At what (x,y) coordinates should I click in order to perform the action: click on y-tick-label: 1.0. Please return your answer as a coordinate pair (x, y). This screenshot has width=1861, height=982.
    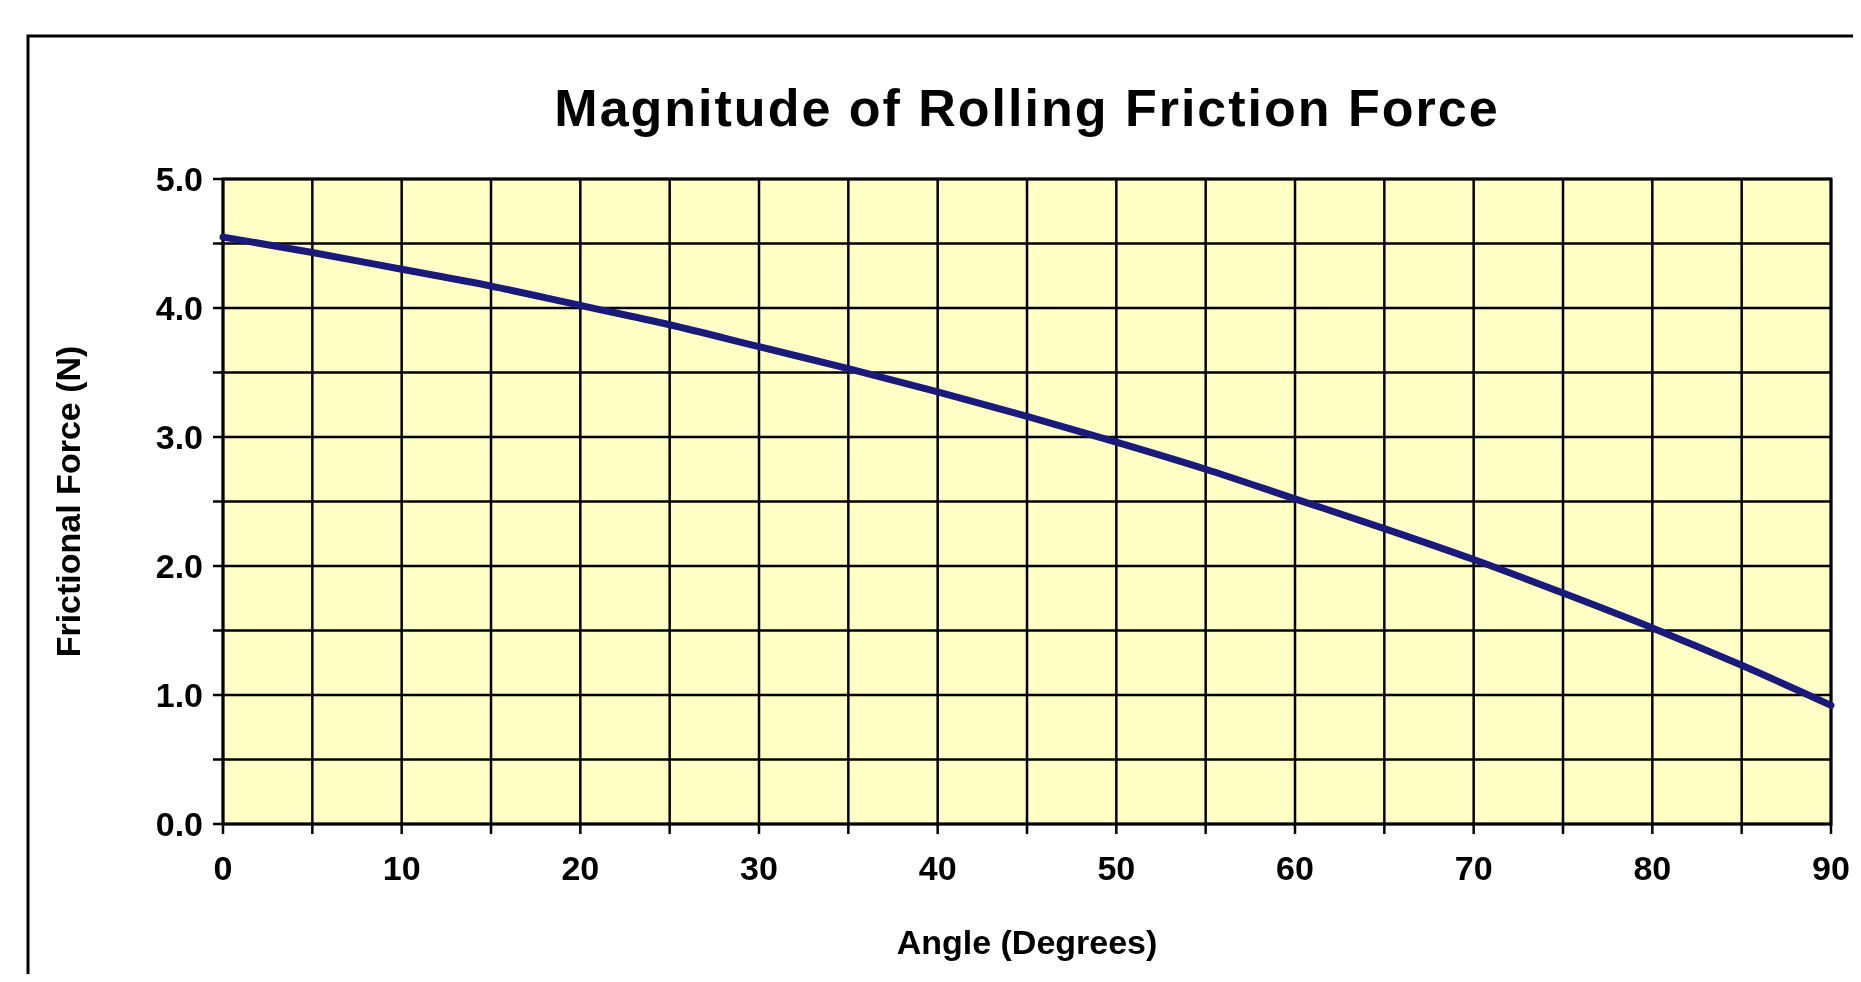
    Looking at the image, I should click on (179, 695).